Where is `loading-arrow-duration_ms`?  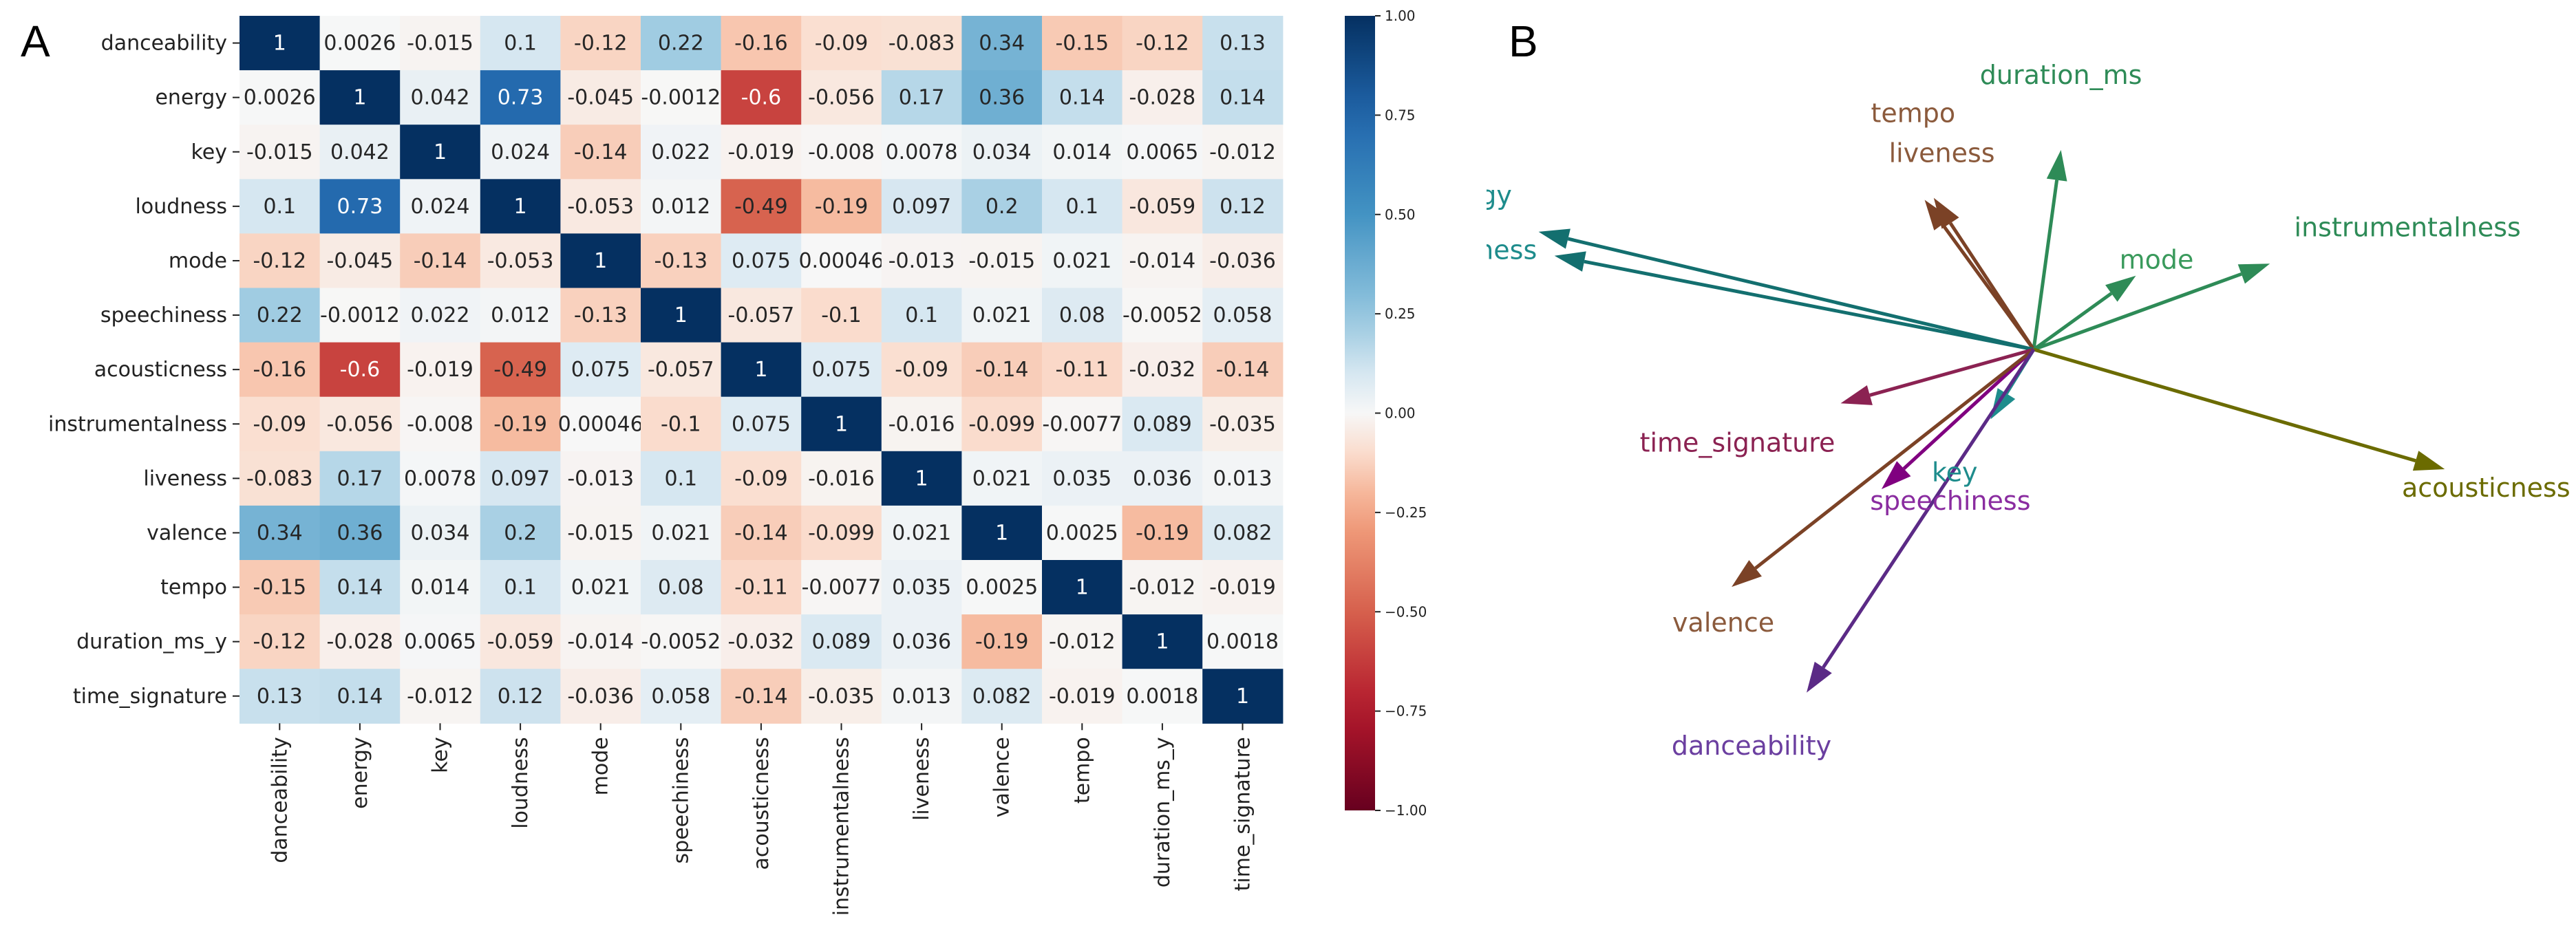 loading-arrow-duration_ms is located at coordinates (2045, 265).